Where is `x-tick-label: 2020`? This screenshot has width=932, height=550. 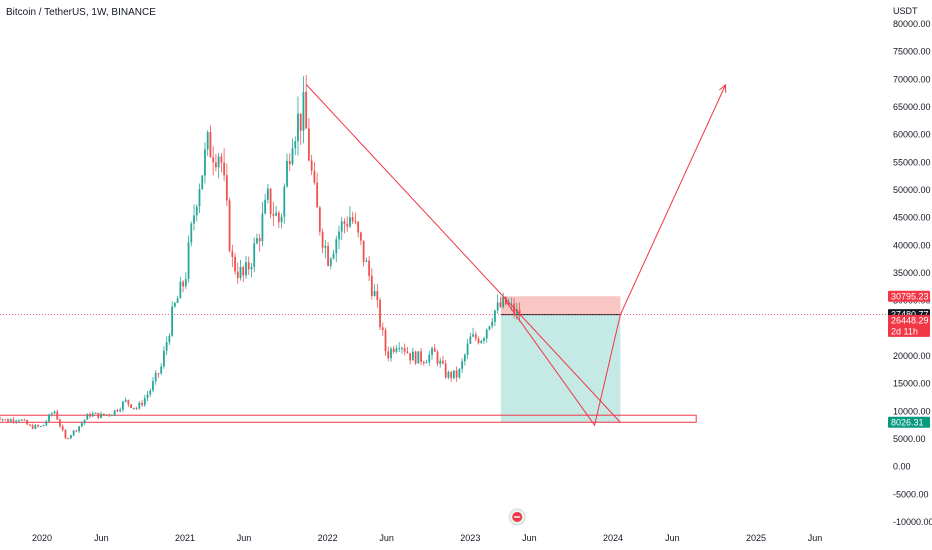 x-tick-label: 2020 is located at coordinates (42, 538).